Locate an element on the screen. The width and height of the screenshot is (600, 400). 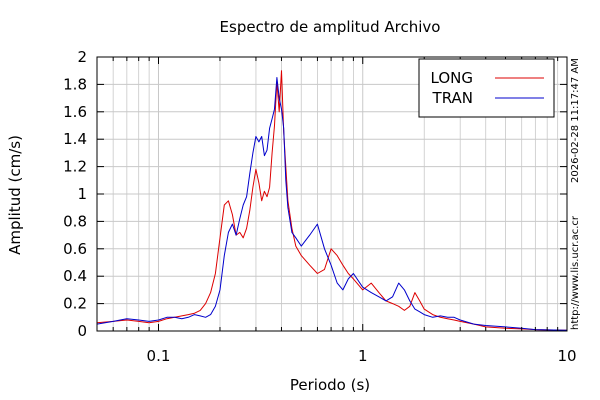
y-tick-label: 0.6 is located at coordinates (75, 249).